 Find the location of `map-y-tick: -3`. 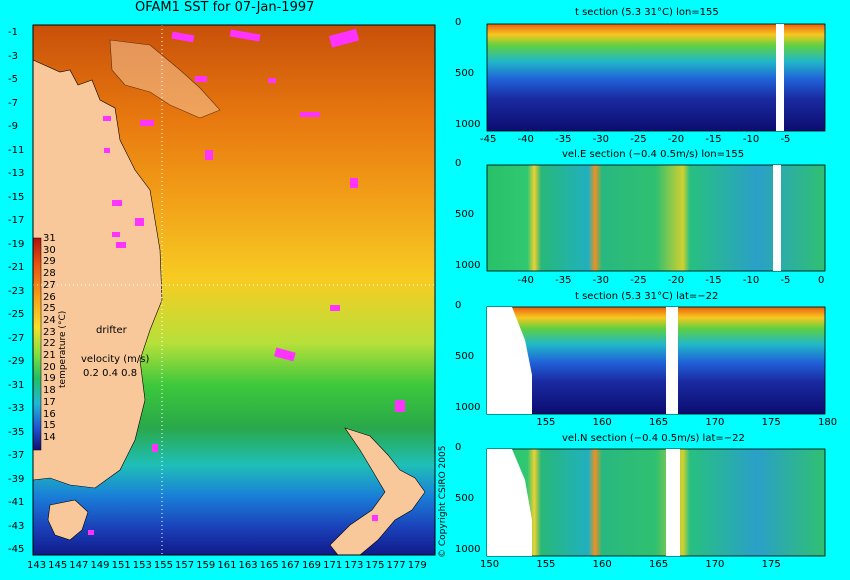

map-y-tick: -3 is located at coordinates (13, 56).